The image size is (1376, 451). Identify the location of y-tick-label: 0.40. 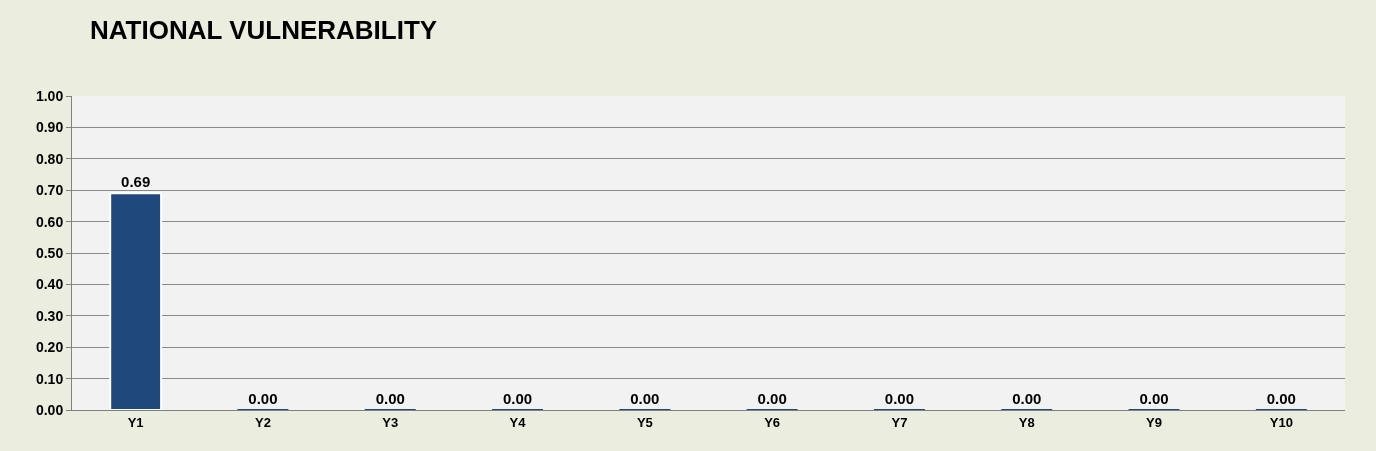
(49, 284).